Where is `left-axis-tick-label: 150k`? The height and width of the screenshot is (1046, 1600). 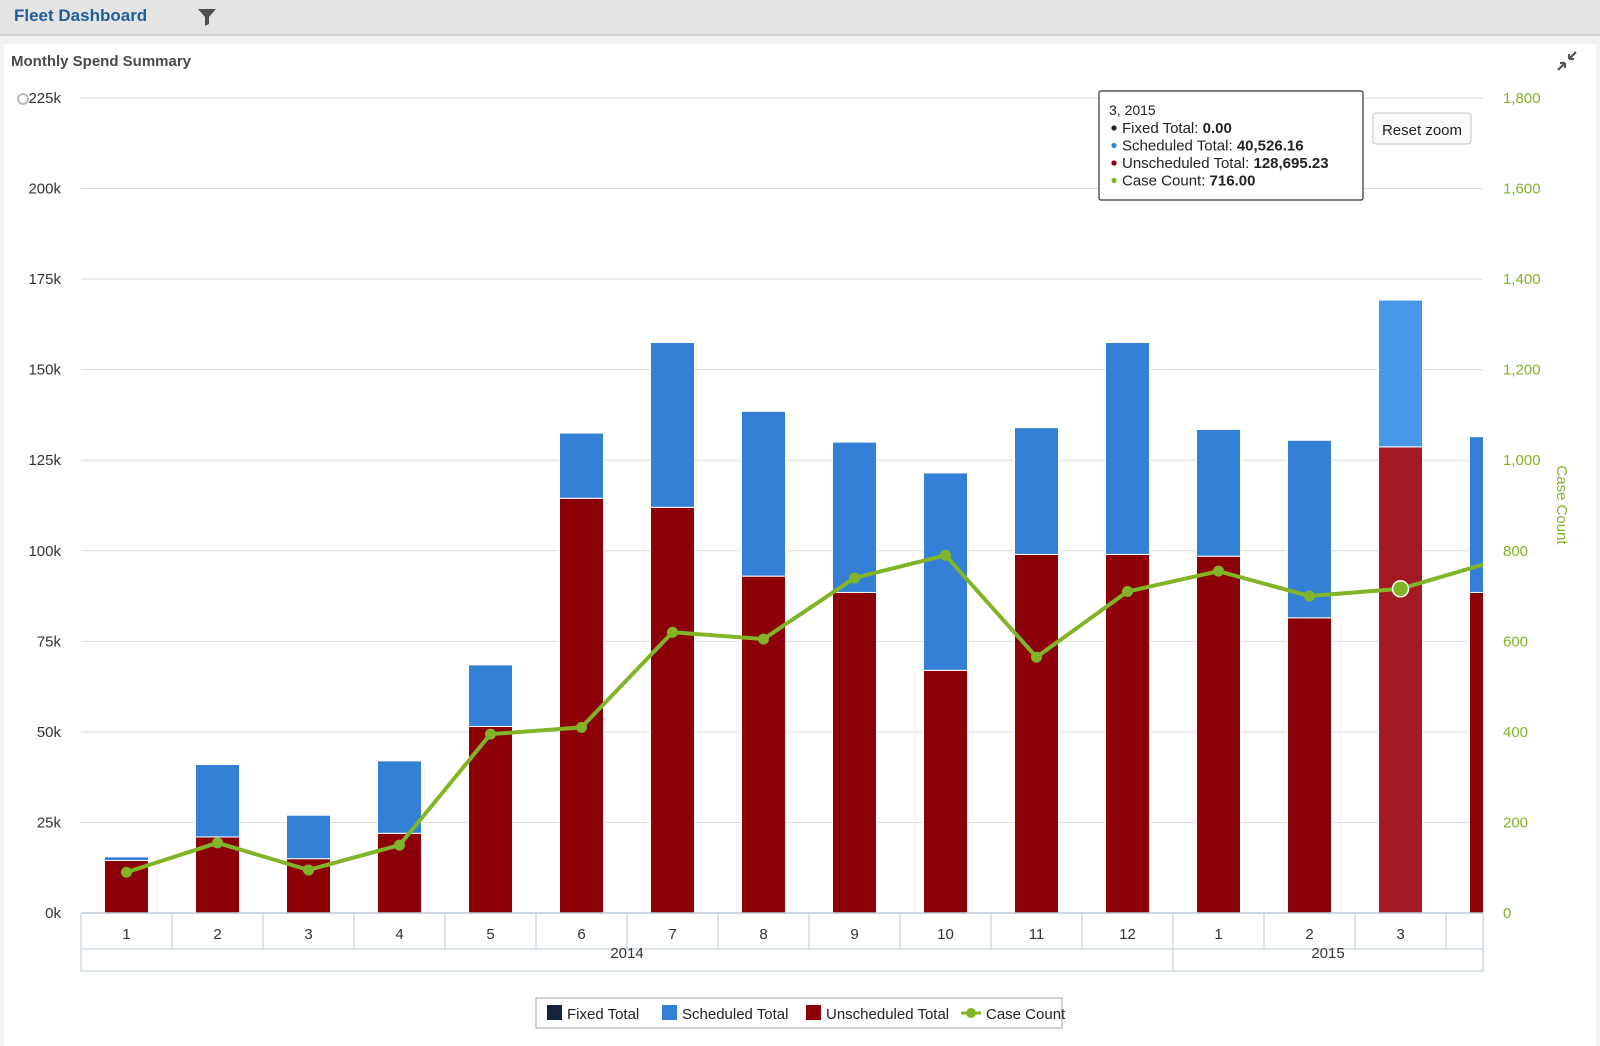
left-axis-tick-label: 150k is located at coordinates (44, 370).